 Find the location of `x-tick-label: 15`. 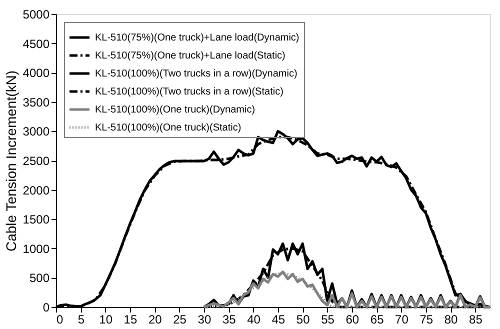

x-tick-label: 15 is located at coordinates (131, 319).